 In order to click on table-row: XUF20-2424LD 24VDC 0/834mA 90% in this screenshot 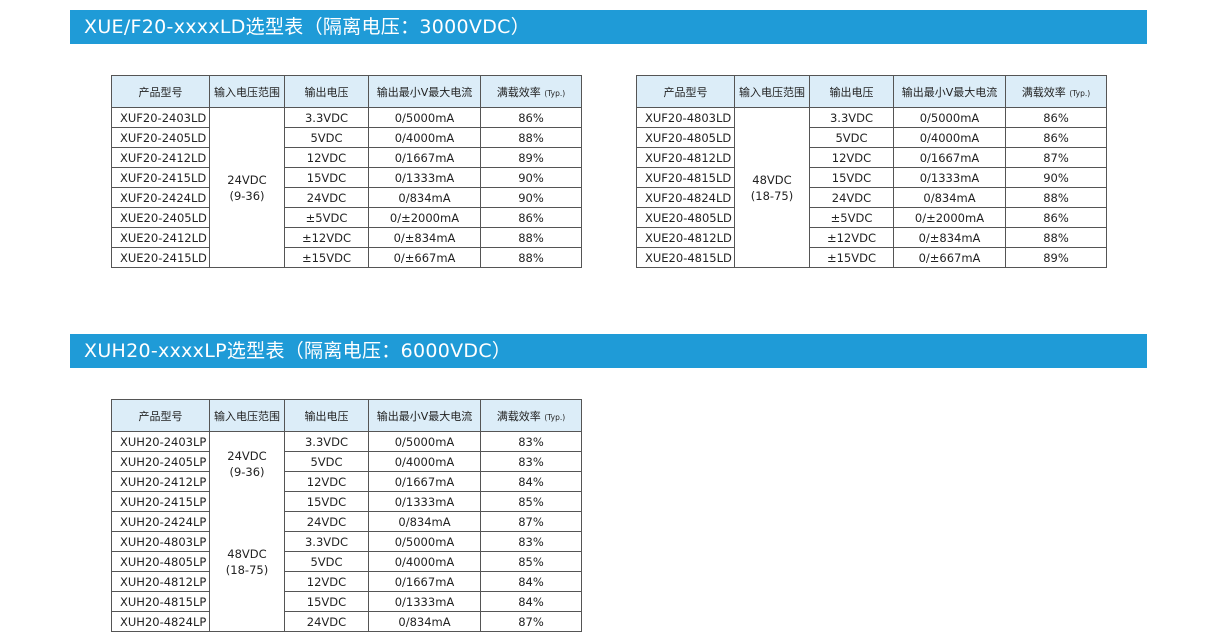, I will do `click(346, 197)`.